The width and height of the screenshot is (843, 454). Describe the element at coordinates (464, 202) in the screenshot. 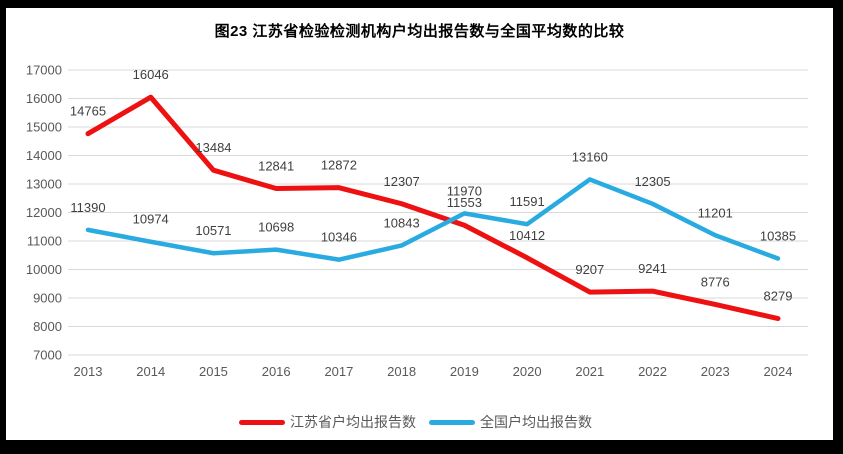

I see `data-label-jiangsu: 11553` at that location.